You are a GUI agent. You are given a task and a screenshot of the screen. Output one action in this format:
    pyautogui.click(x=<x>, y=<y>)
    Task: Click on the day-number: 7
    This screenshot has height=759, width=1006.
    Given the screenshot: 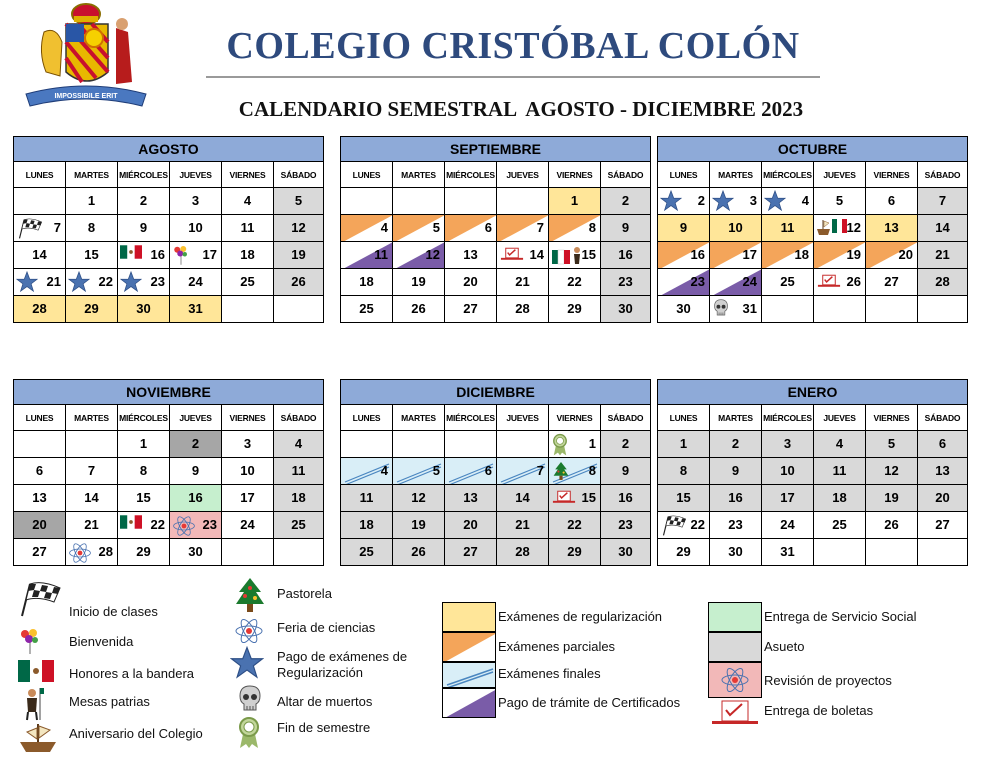 What is the action you would take?
    pyautogui.click(x=540, y=470)
    